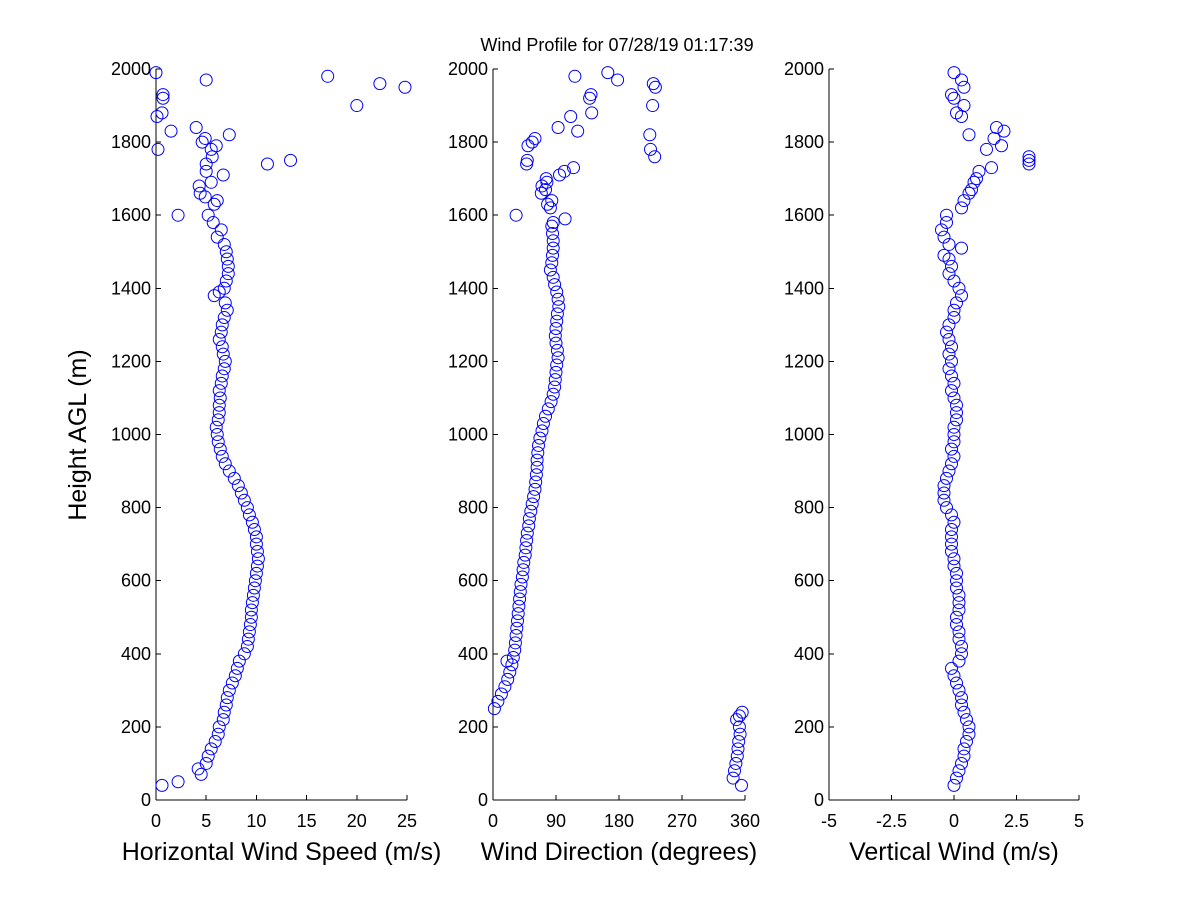  What do you see at coordinates (407, 821) in the screenshot?
I see `x-tick-label: 25` at bounding box center [407, 821].